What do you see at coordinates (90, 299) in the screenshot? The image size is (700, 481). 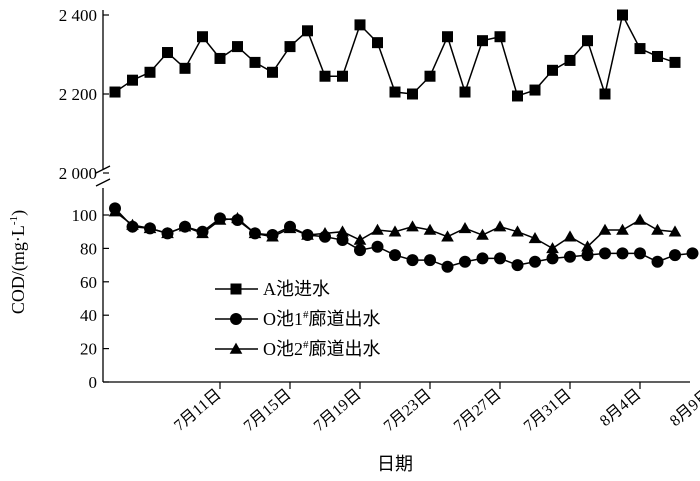 I see `lower-y-axis: 0 20 40 60 80 100` at bounding box center [90, 299].